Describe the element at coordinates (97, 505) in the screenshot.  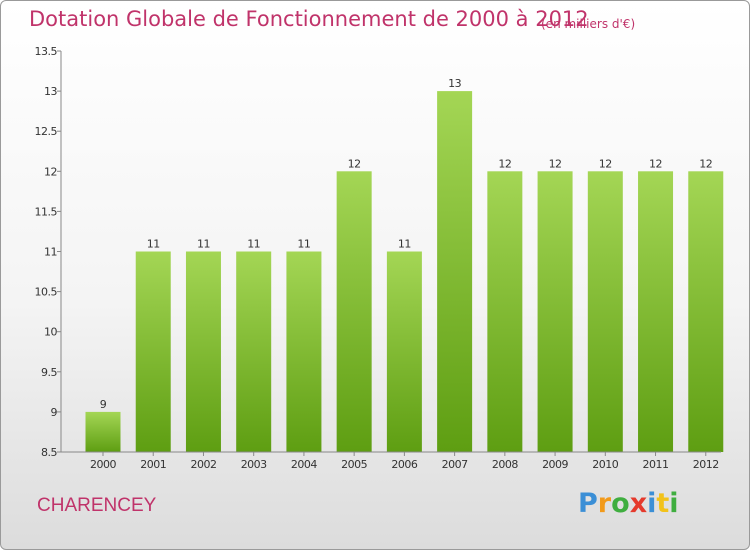
I see `commune-name: CHARENCEY` at that location.